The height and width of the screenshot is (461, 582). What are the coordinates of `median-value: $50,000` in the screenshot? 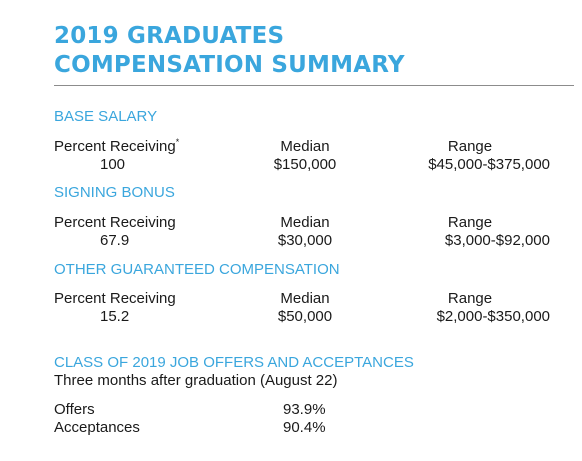 It's located at (305, 316).